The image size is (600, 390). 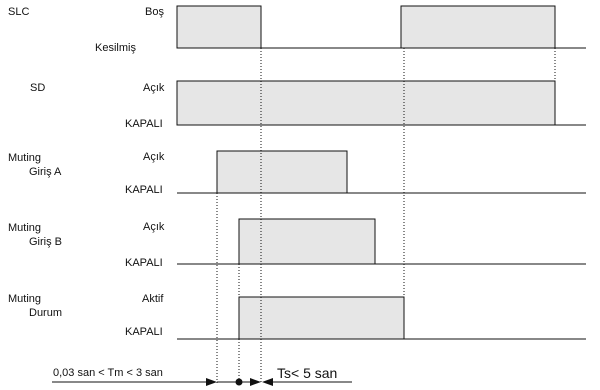 I want to click on ts-dimension, so click(x=295, y=382).